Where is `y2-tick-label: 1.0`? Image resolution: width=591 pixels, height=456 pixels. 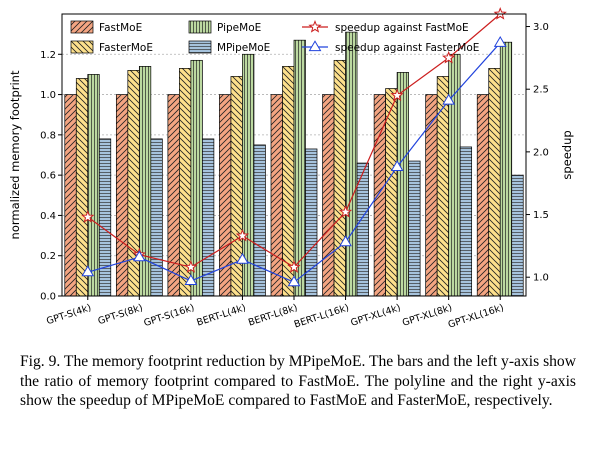
y2-tick-label: 1.0 is located at coordinates (541, 278).